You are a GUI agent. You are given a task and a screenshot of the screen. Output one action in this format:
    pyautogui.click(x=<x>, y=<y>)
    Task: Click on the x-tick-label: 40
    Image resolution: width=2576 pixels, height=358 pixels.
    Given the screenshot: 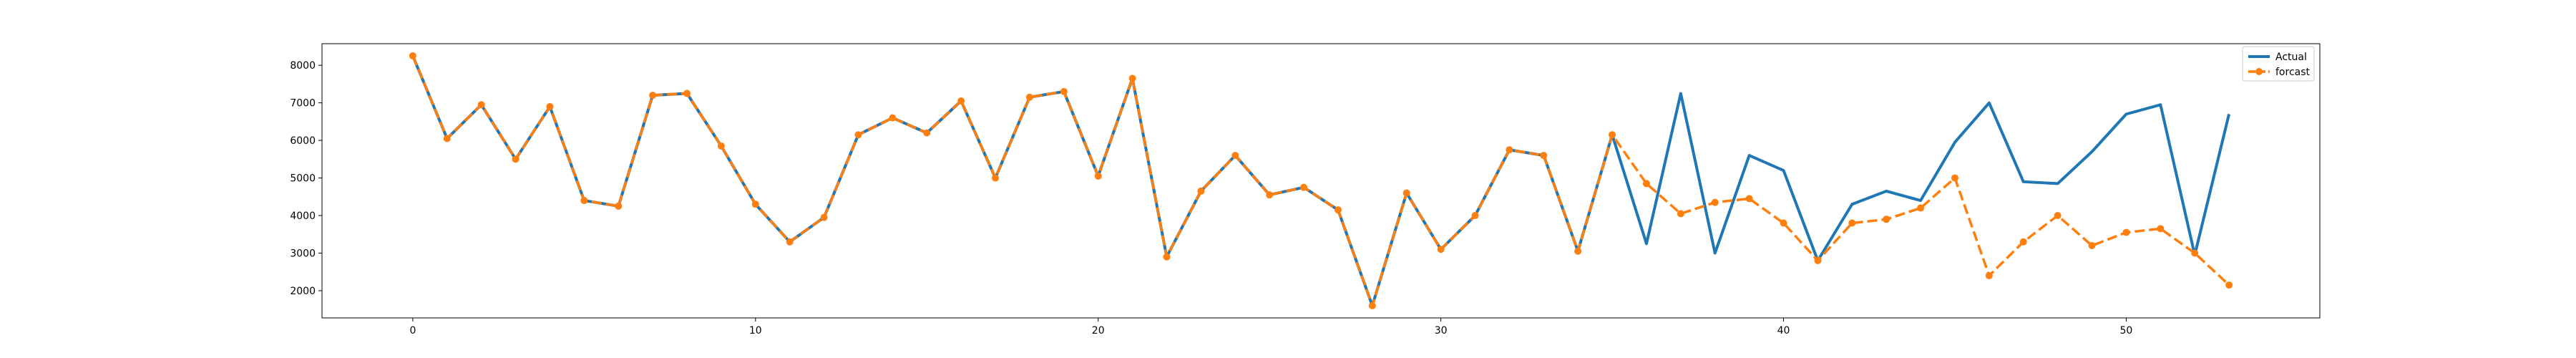 What is the action you would take?
    pyautogui.click(x=1783, y=331)
    